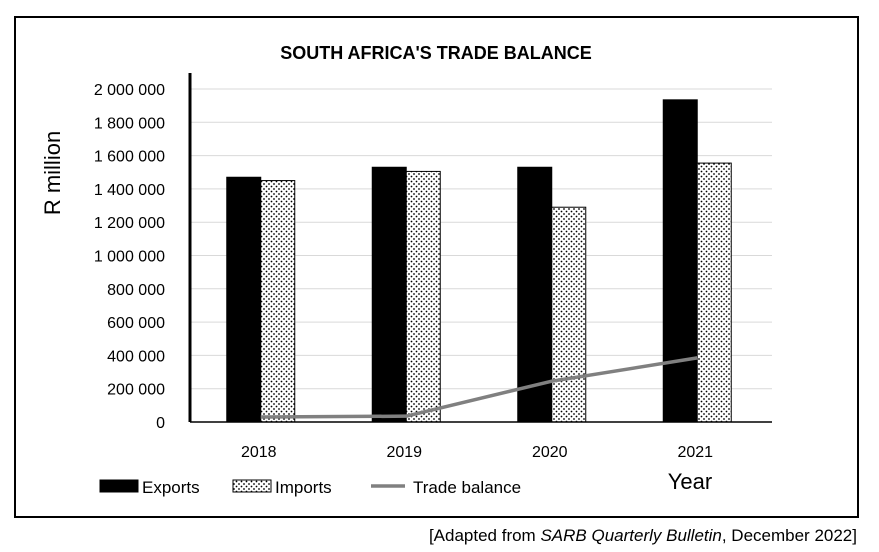 The height and width of the screenshot is (552, 879). I want to click on source-publication: SARB Quarterly Bulletin, so click(631, 535).